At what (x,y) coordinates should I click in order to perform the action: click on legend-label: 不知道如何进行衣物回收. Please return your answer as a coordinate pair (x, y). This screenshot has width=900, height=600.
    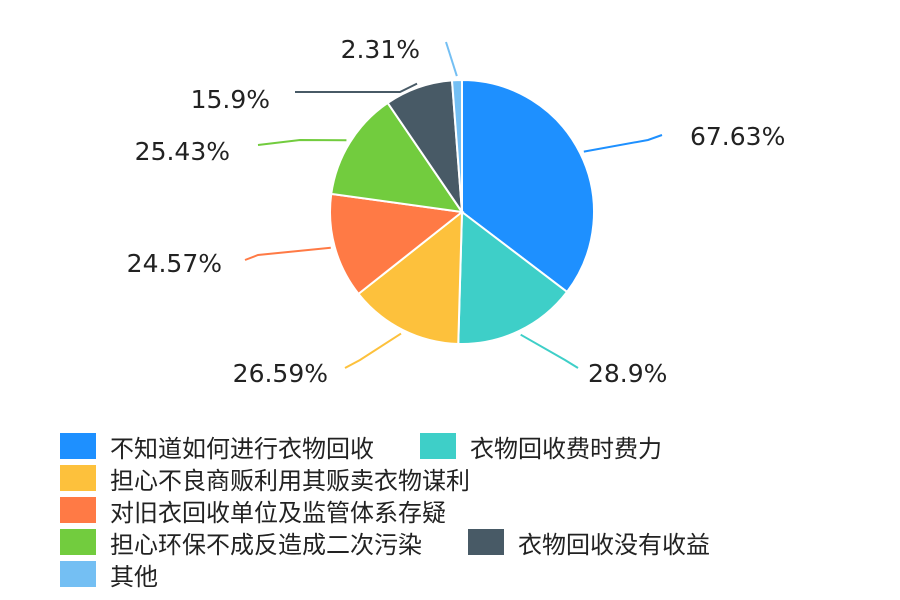
    Looking at the image, I should click on (242, 448).